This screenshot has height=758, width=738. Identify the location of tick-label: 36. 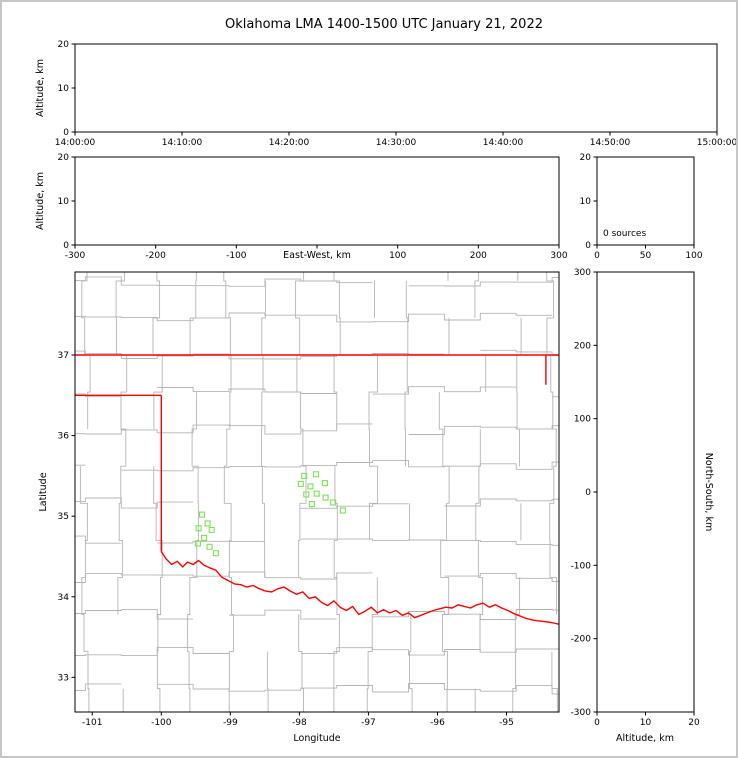
(64, 437).